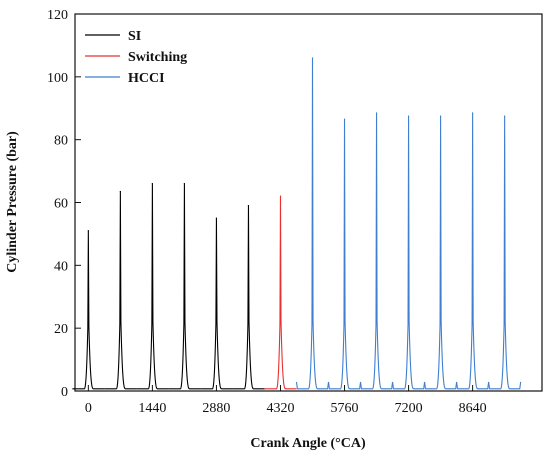 The image size is (550, 459). What do you see at coordinates (12, 202) in the screenshot?
I see `y-axis-title: Cylinder Pressure (bar)` at bounding box center [12, 202].